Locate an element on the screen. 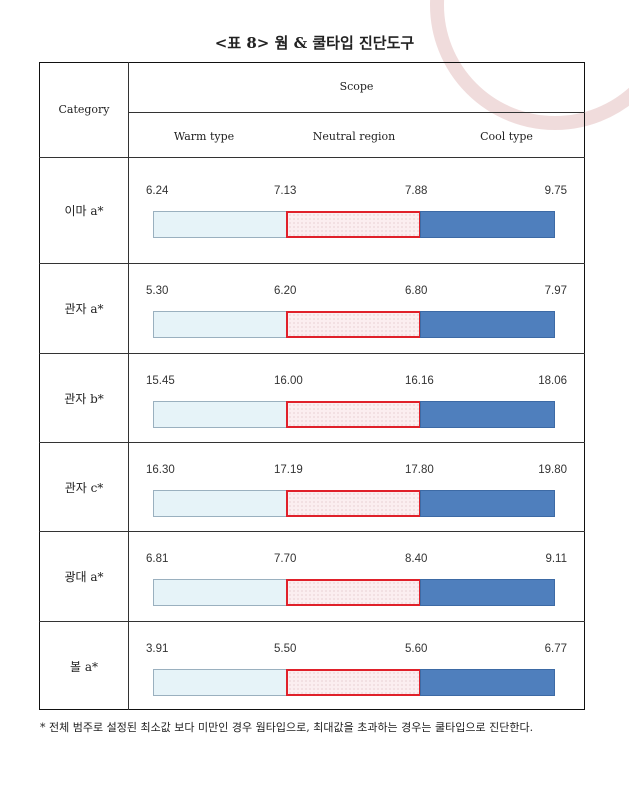  threshold-value: 16.00 is located at coordinates (288, 381).